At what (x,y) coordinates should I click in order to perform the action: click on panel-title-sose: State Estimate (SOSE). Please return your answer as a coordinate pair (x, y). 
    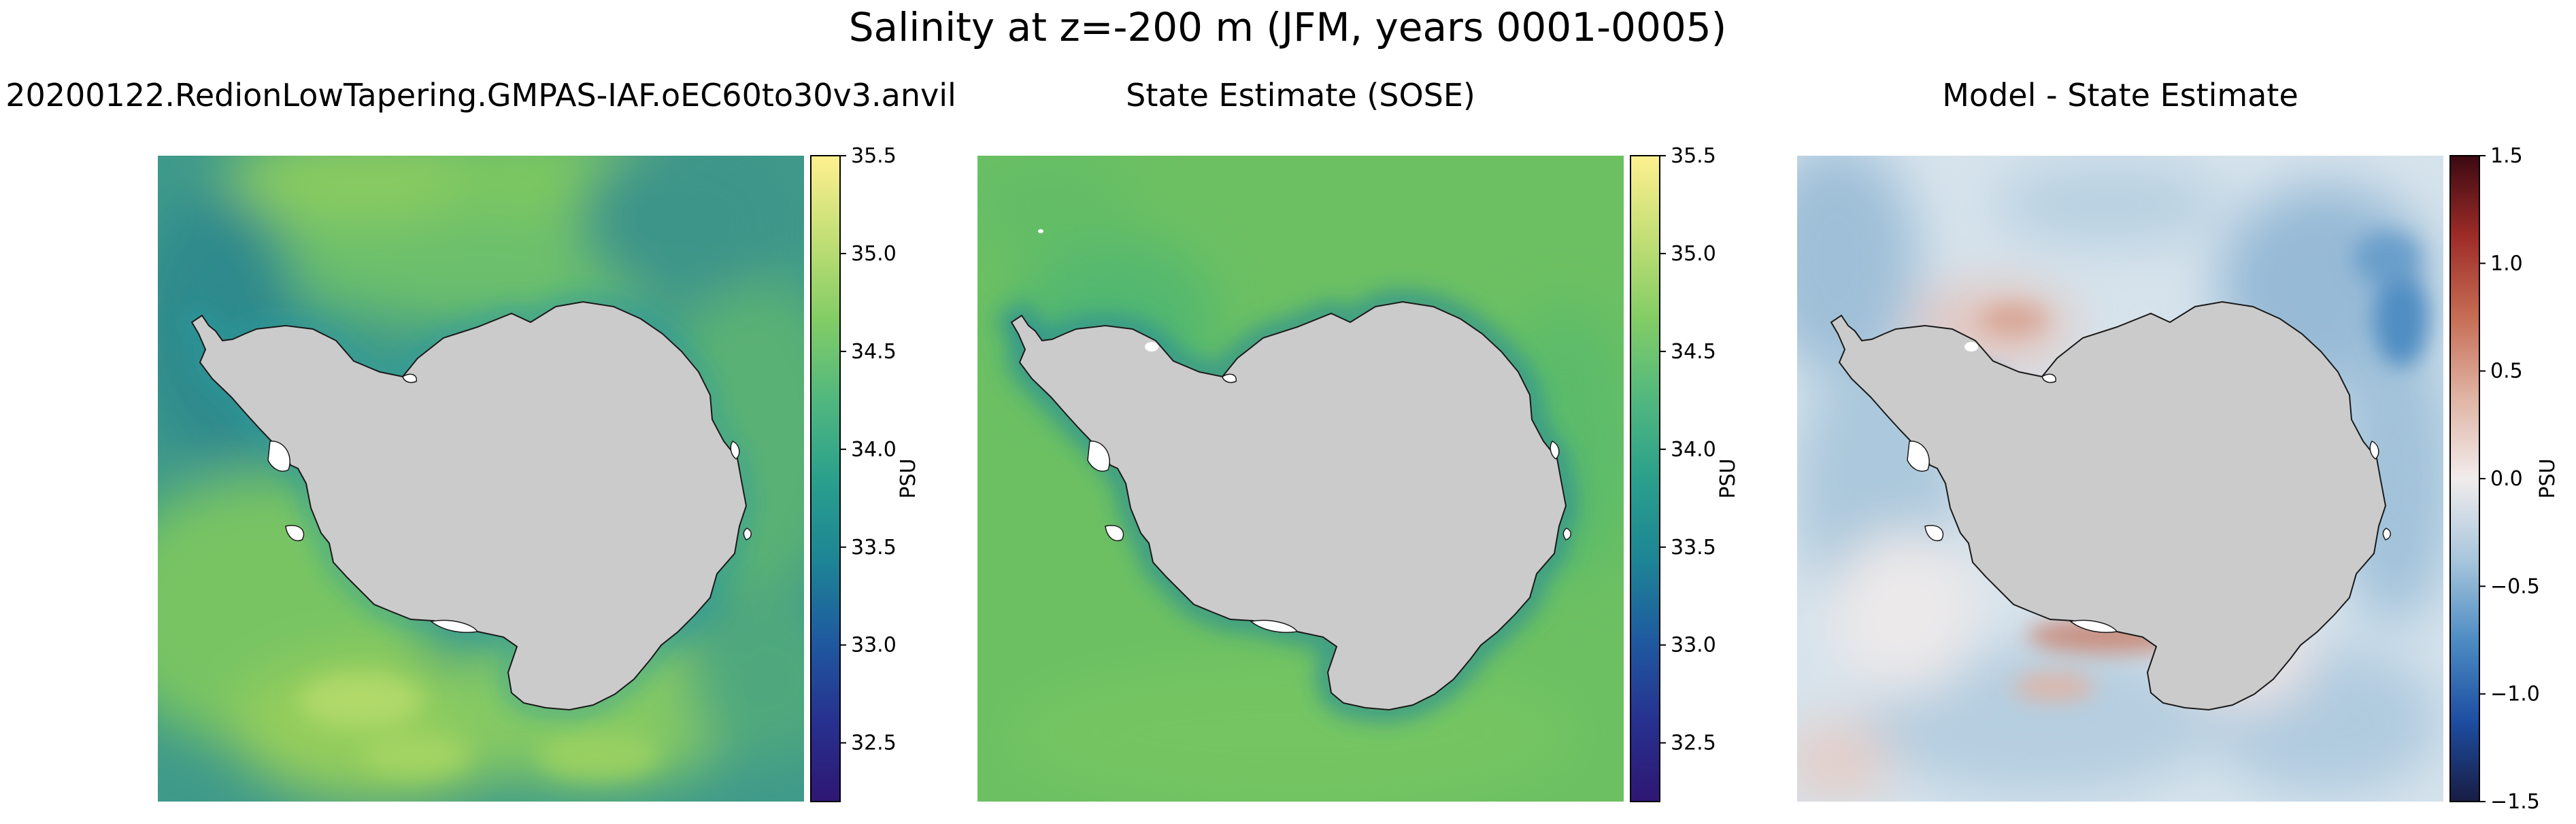
    Looking at the image, I should click on (1300, 95).